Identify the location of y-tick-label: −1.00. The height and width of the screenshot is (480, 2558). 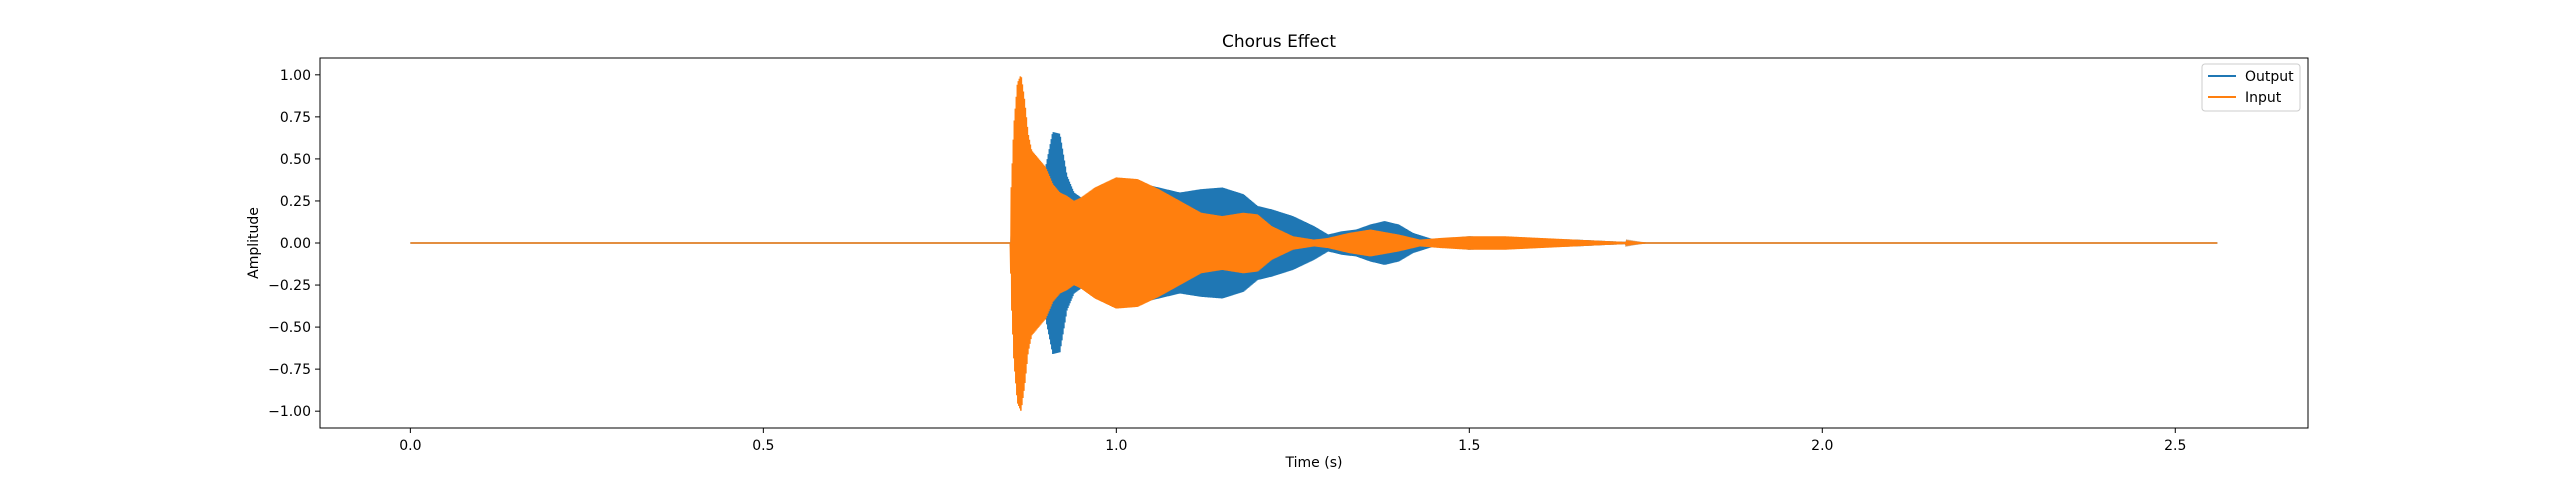
(289, 412).